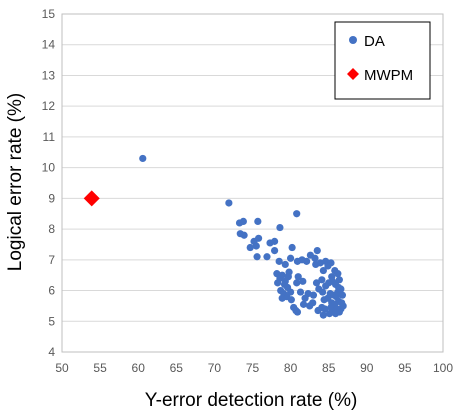 The height and width of the screenshot is (416, 463). What do you see at coordinates (49, 137) in the screenshot?
I see `y-tick-label: 11` at bounding box center [49, 137].